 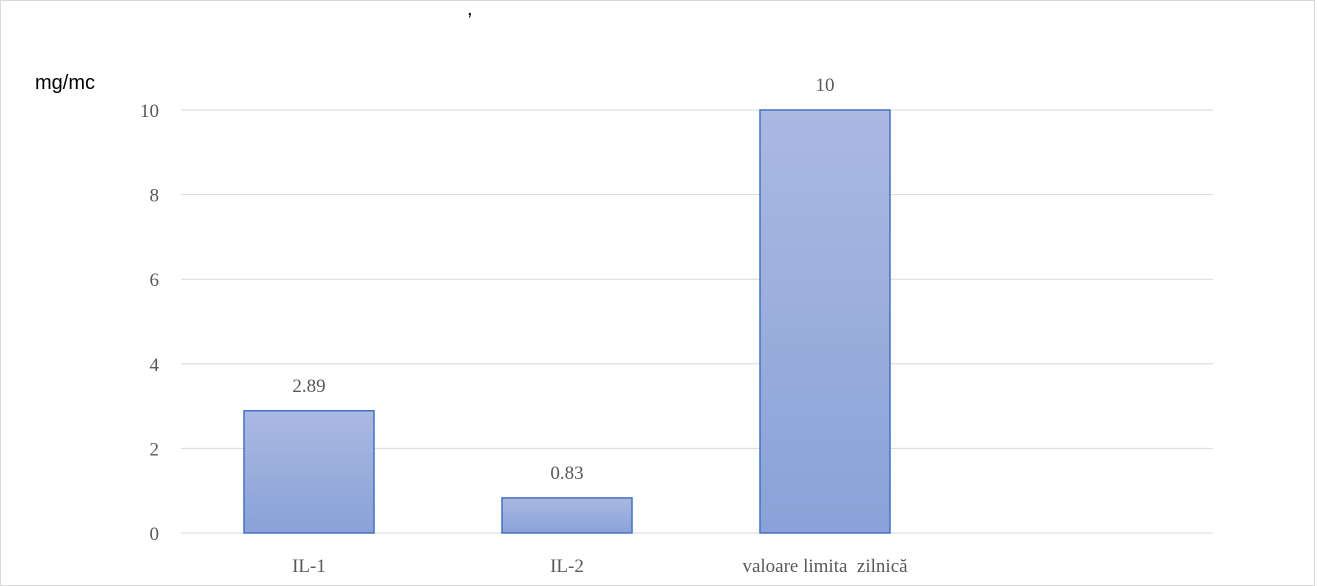 I want to click on data-label-2: 0.83, so click(x=566, y=473).